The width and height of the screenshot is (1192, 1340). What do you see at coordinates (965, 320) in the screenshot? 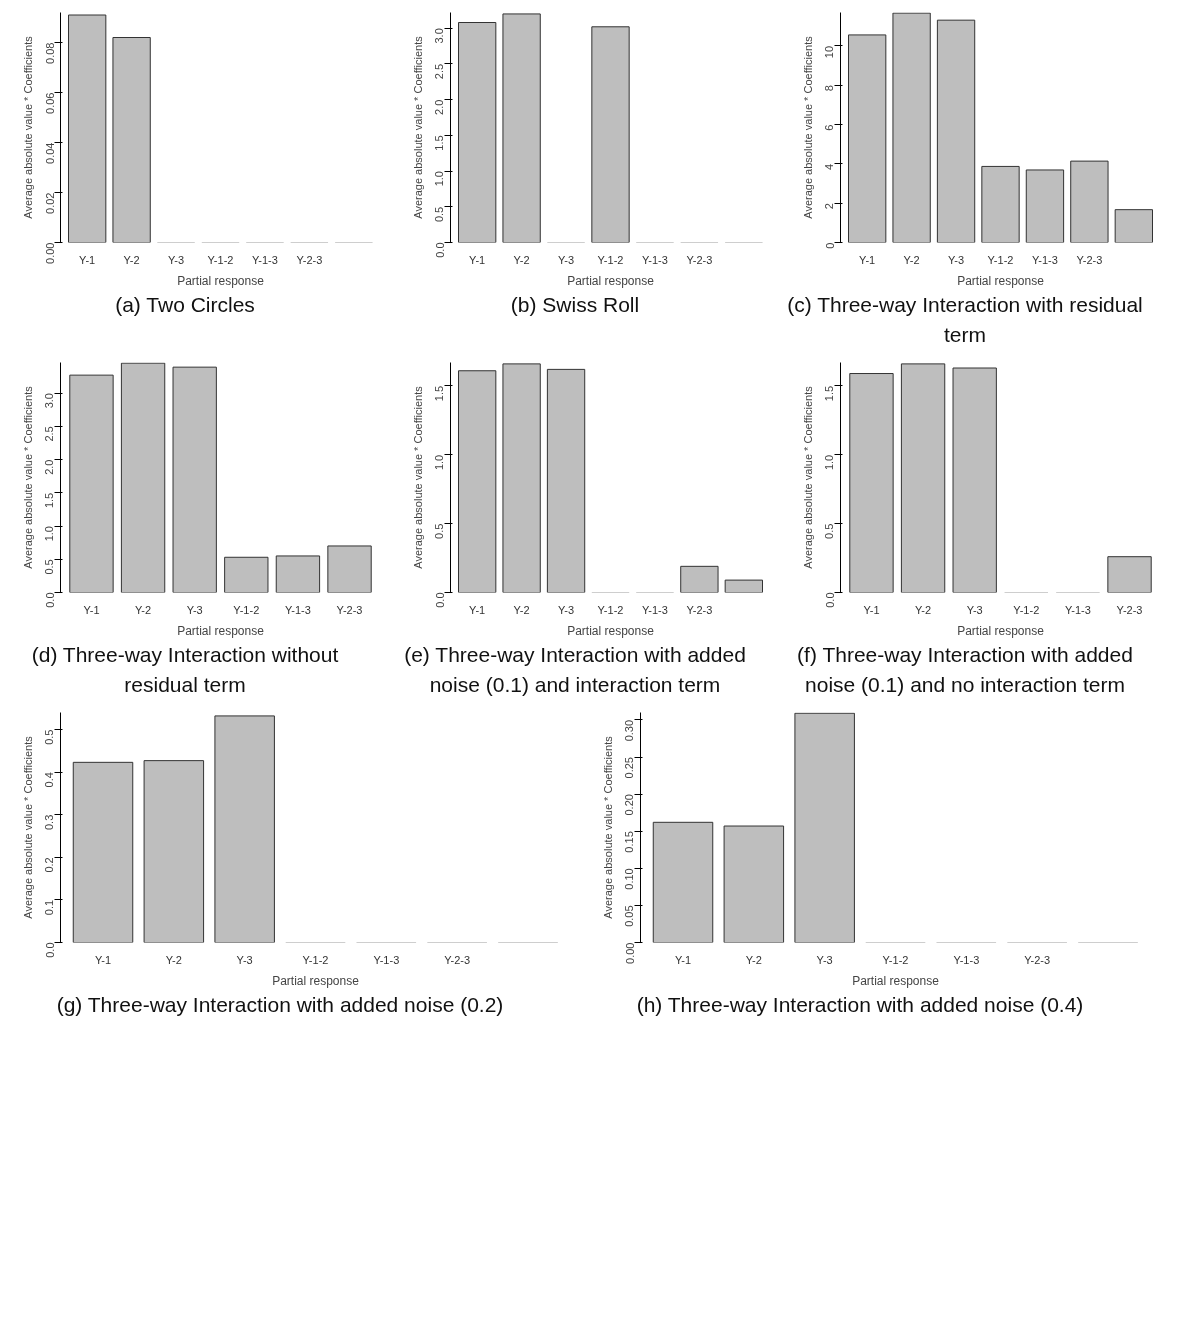
I see `text: (c) Three-way Interaction with residual term` at bounding box center [965, 320].